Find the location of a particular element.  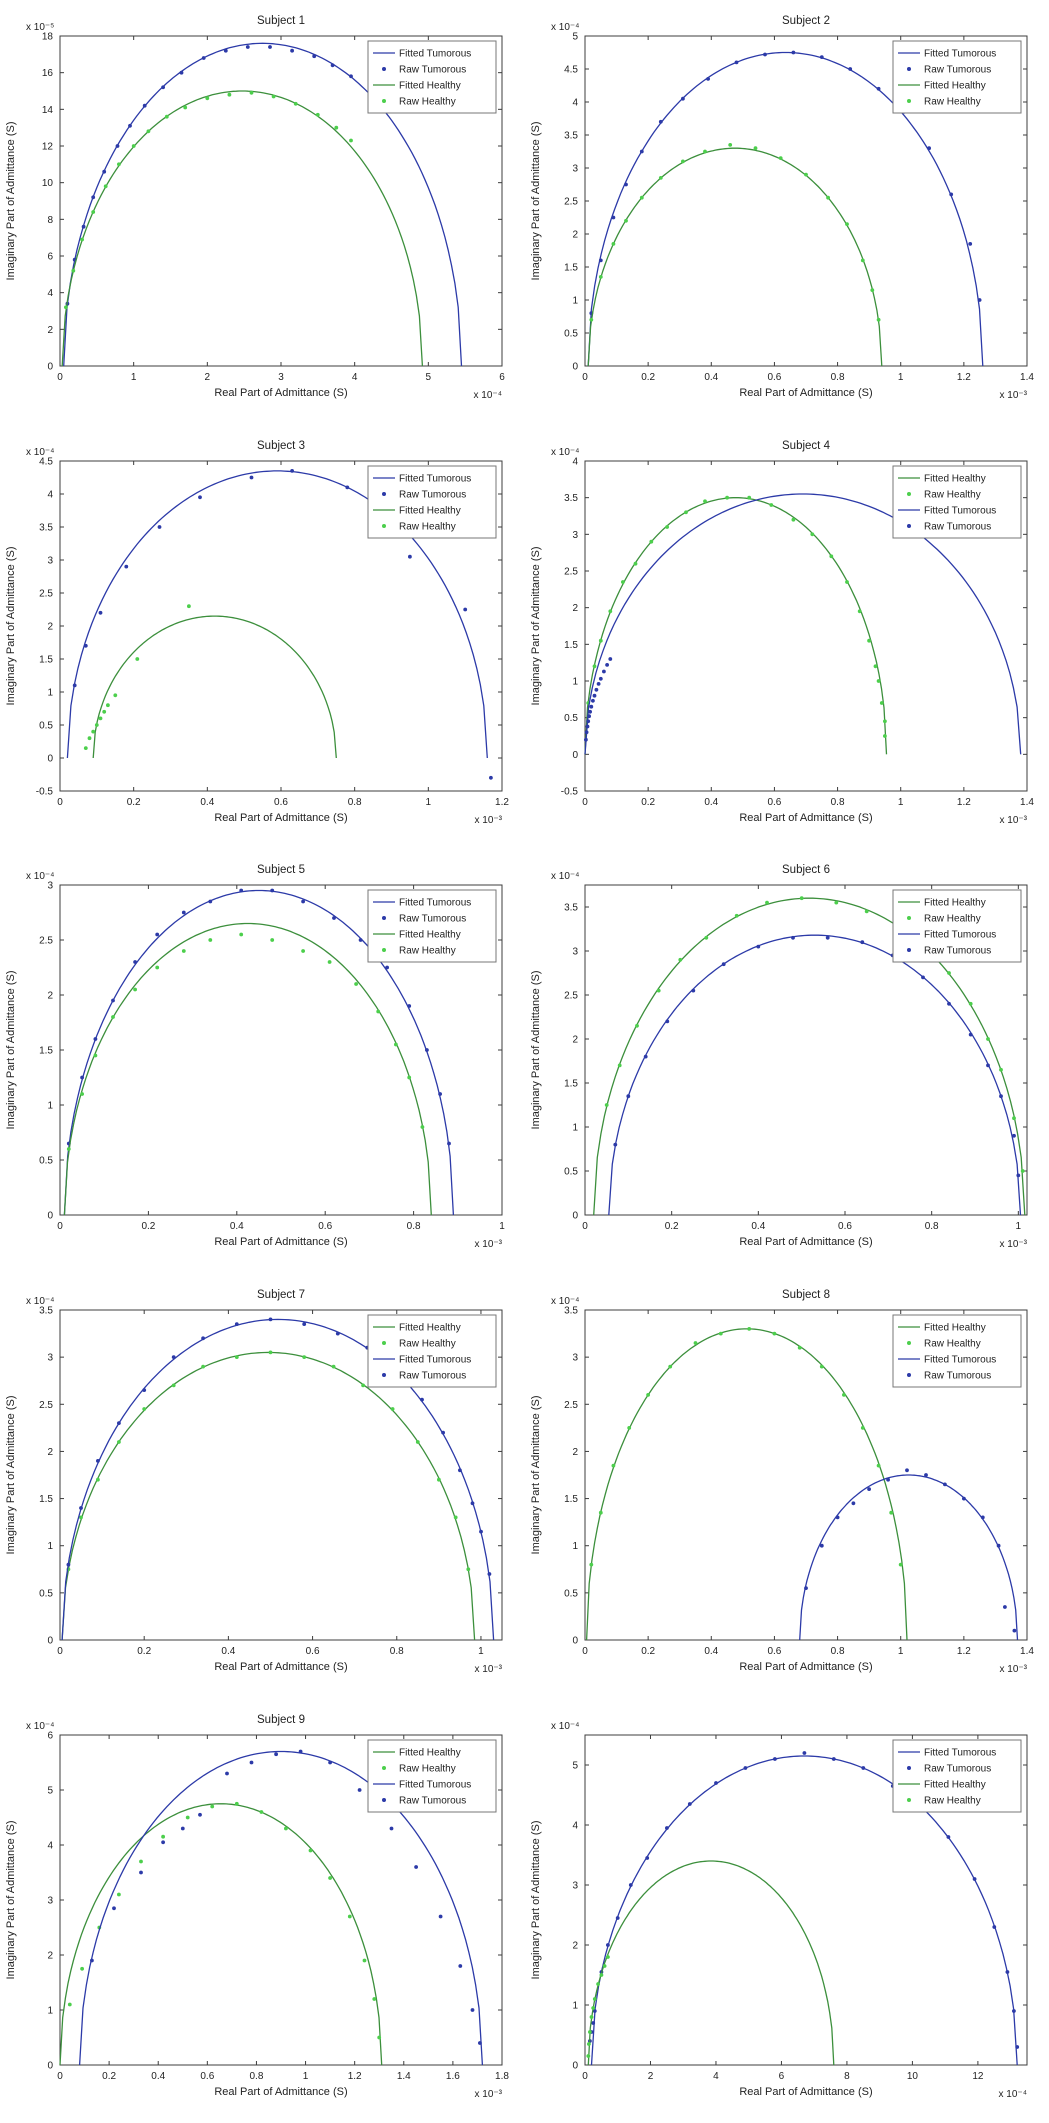

x-tick-label: 2 is located at coordinates (650, 2076).